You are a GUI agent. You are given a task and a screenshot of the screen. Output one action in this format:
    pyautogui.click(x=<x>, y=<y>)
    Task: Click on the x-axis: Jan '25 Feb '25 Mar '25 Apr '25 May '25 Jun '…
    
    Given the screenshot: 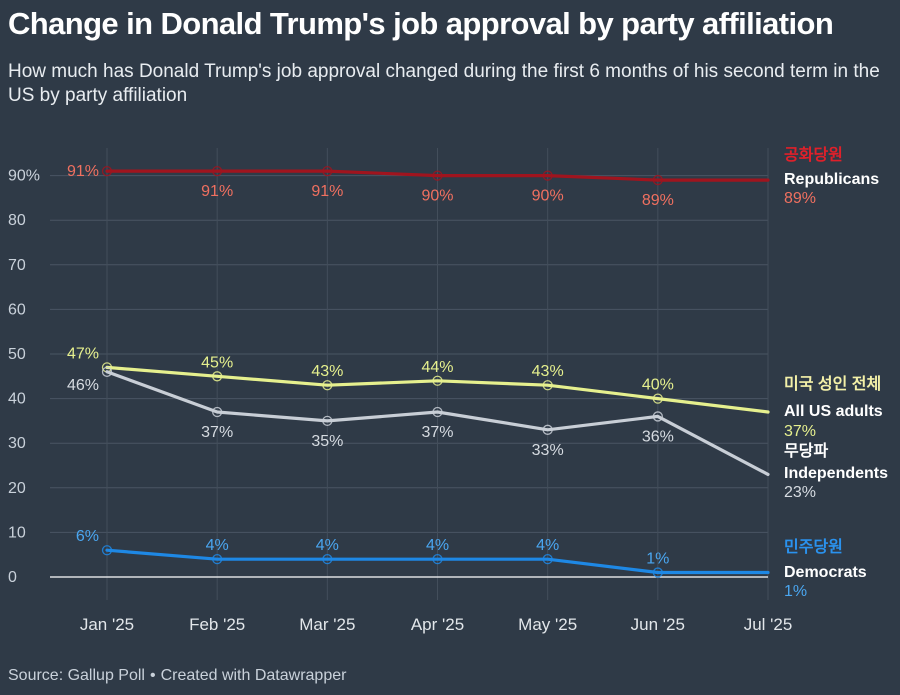 What is the action you would take?
    pyautogui.click(x=436, y=624)
    